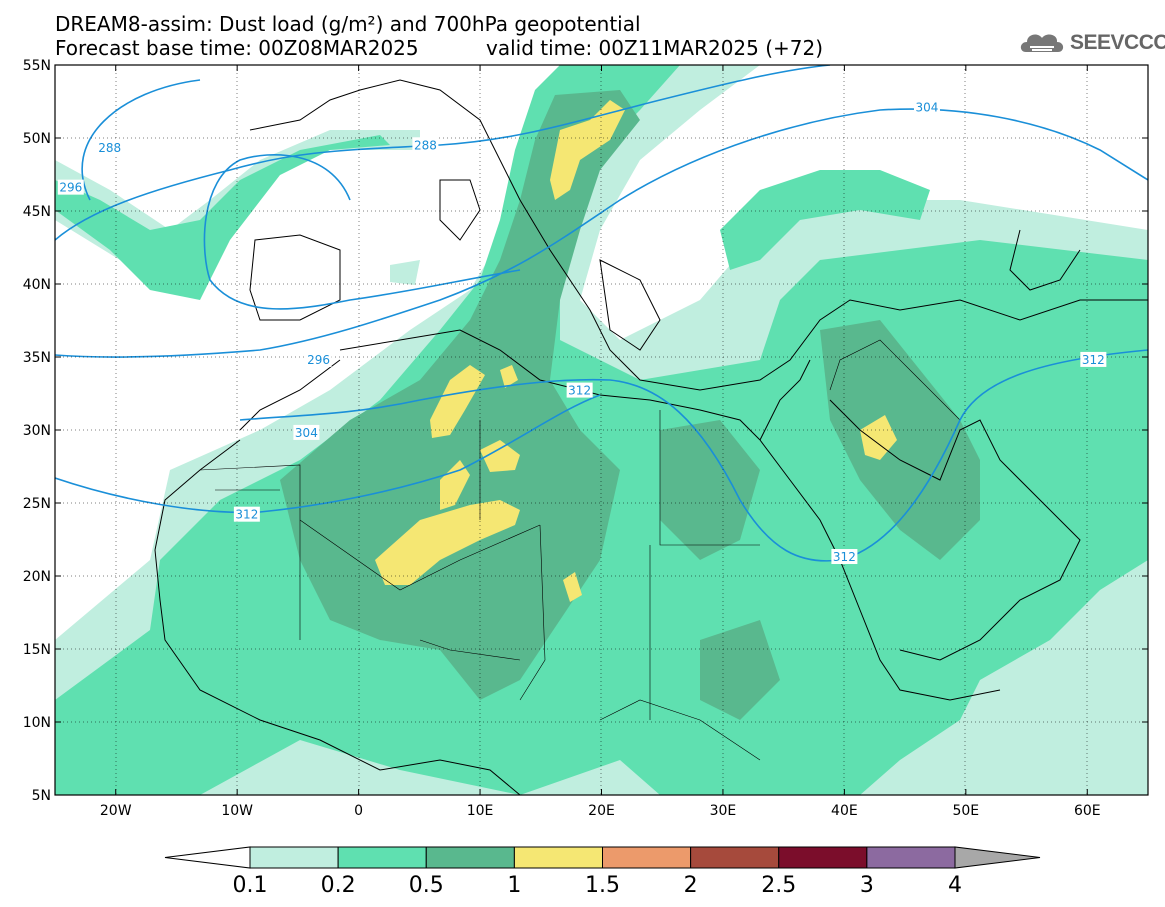 The image size is (1165, 907). Describe the element at coordinates (997, 857) in the screenshot. I see `colorbar-max-triangle` at that location.